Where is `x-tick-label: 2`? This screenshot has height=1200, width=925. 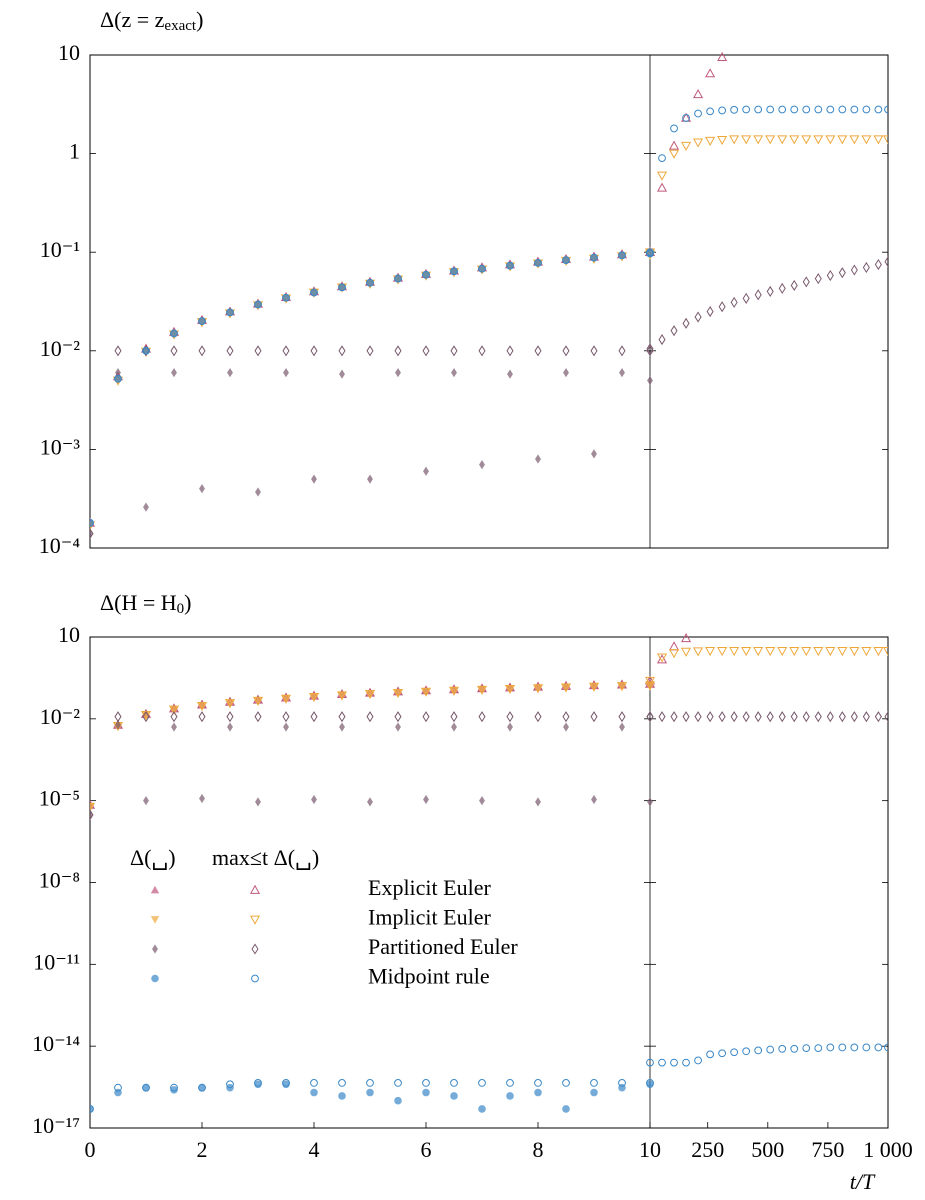
x-tick-label: 2 is located at coordinates (202, 1149).